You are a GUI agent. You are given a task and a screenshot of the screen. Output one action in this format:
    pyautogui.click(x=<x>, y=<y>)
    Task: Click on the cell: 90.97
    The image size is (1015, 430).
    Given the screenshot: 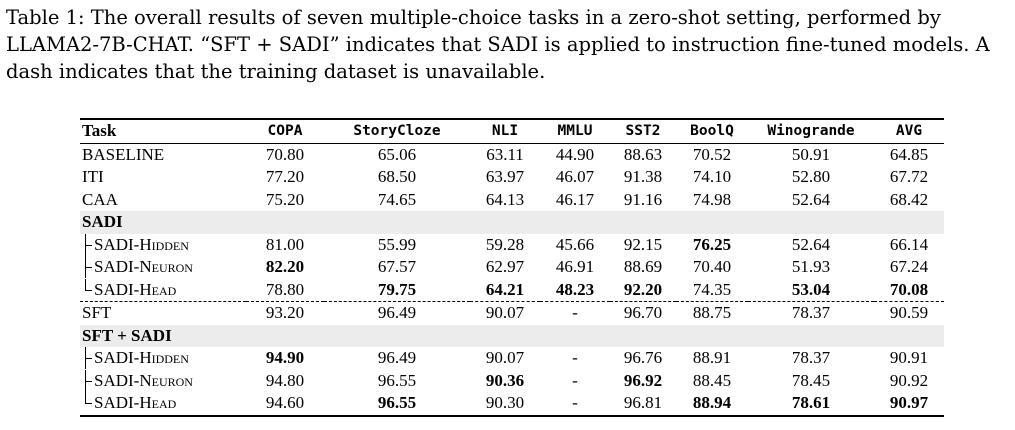 What is the action you would take?
    pyautogui.click(x=909, y=404)
    